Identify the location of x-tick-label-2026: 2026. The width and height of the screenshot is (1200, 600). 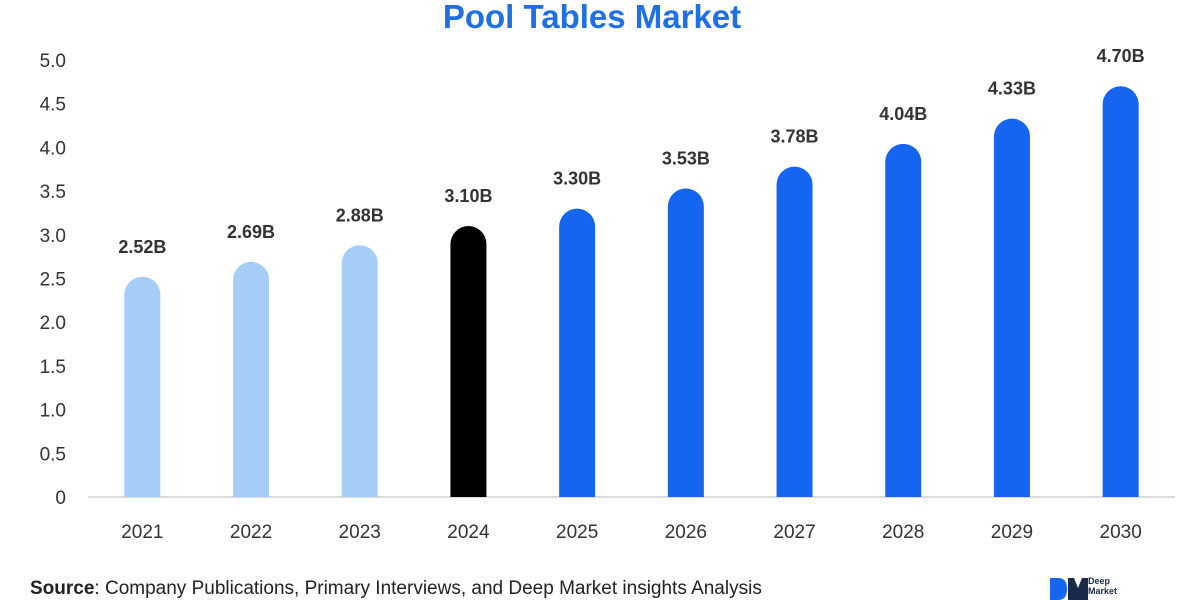
(686, 532).